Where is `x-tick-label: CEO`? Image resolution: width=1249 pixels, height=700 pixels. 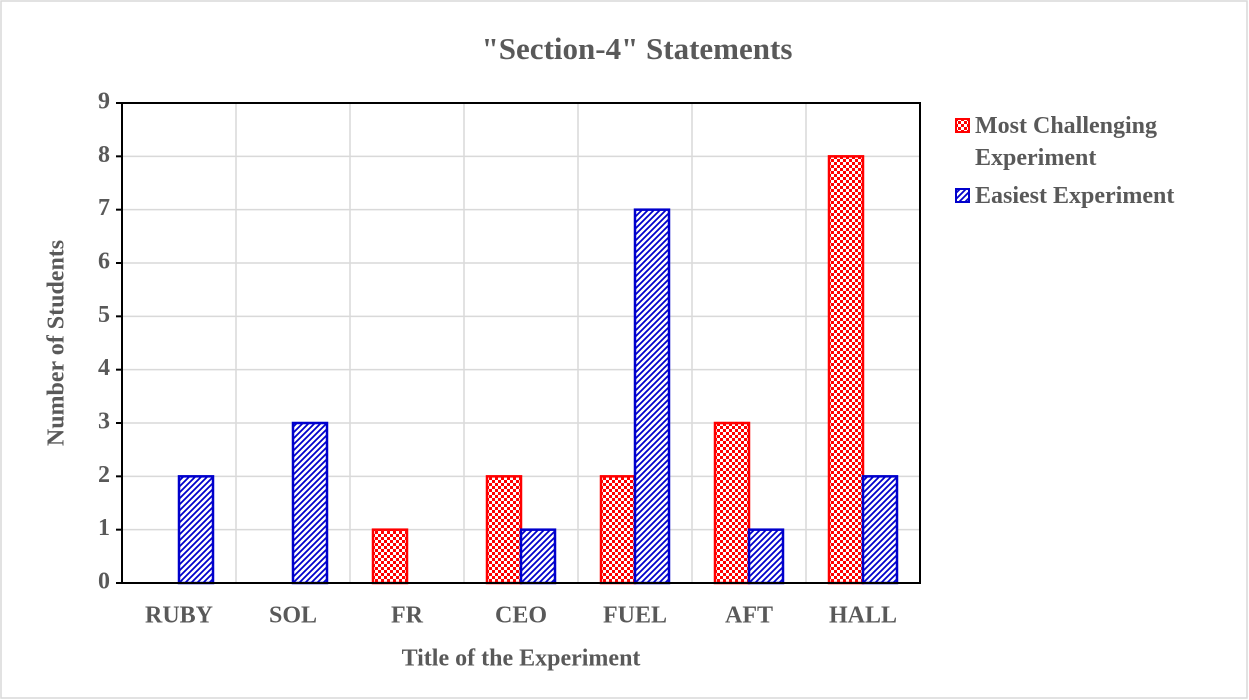
x-tick-label: CEO is located at coordinates (521, 616).